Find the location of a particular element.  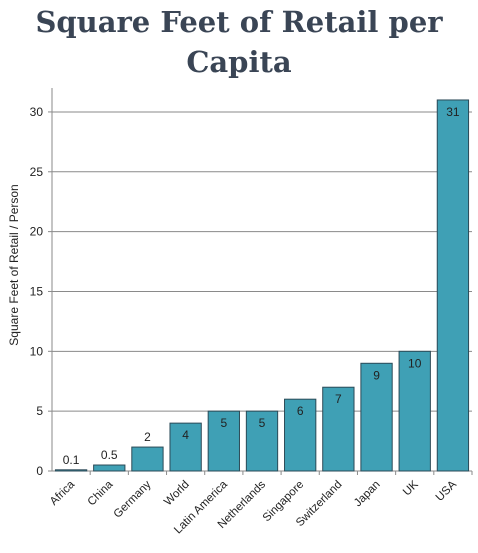

bar-uk is located at coordinates (414, 411).